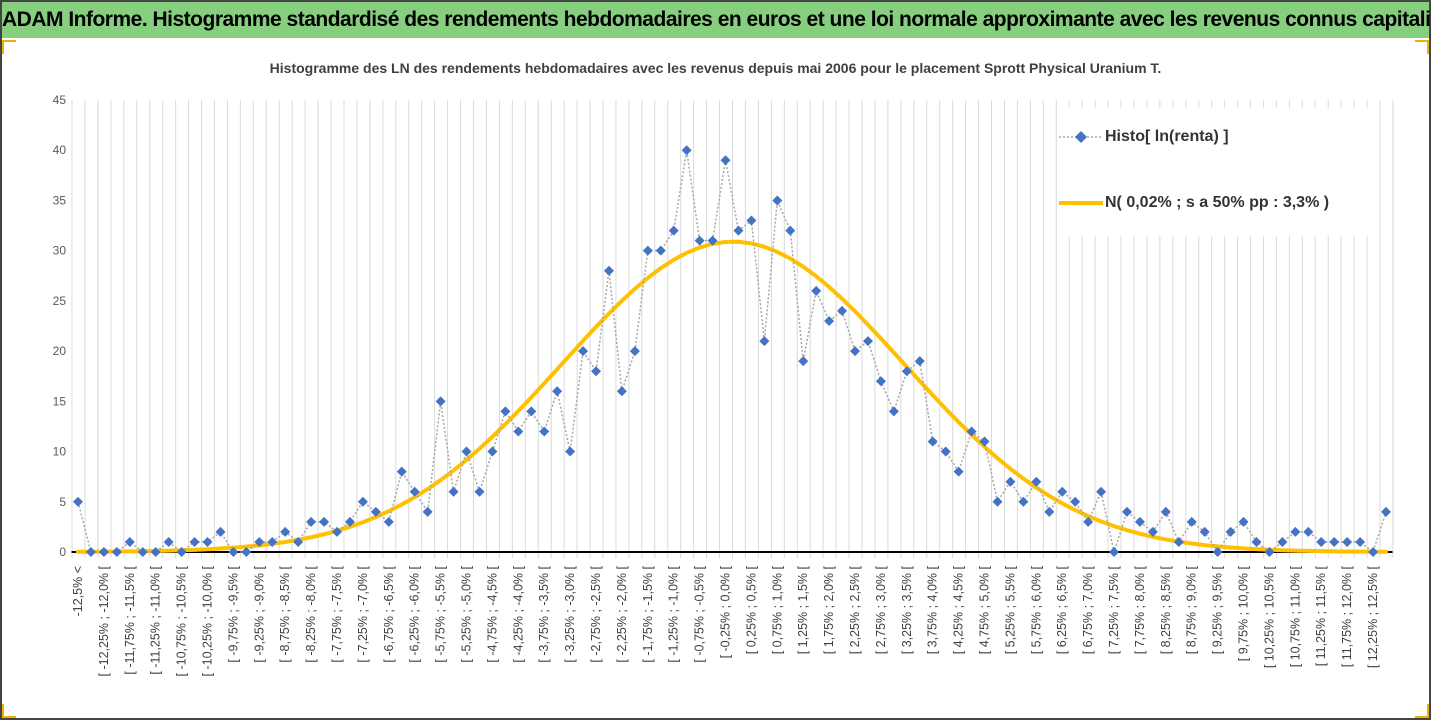  Describe the element at coordinates (700, 613) in the screenshot. I see `x-tick-label: [ -0,75% ; -0,5% [` at that location.